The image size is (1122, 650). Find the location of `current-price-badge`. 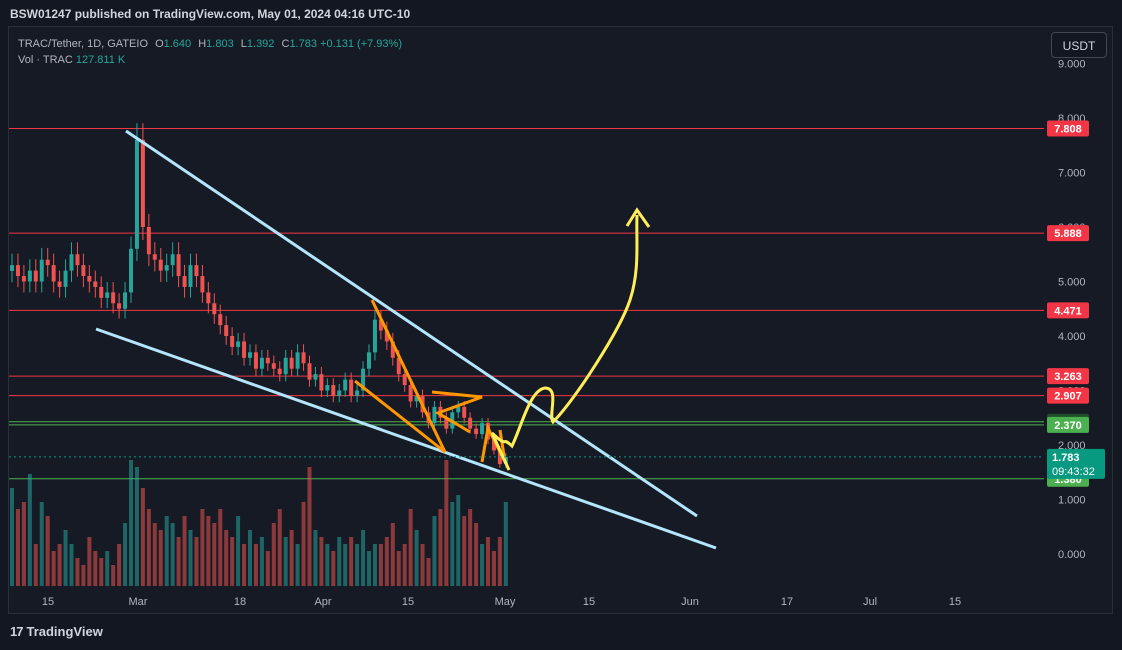

current-price-badge is located at coordinates (1076, 463).